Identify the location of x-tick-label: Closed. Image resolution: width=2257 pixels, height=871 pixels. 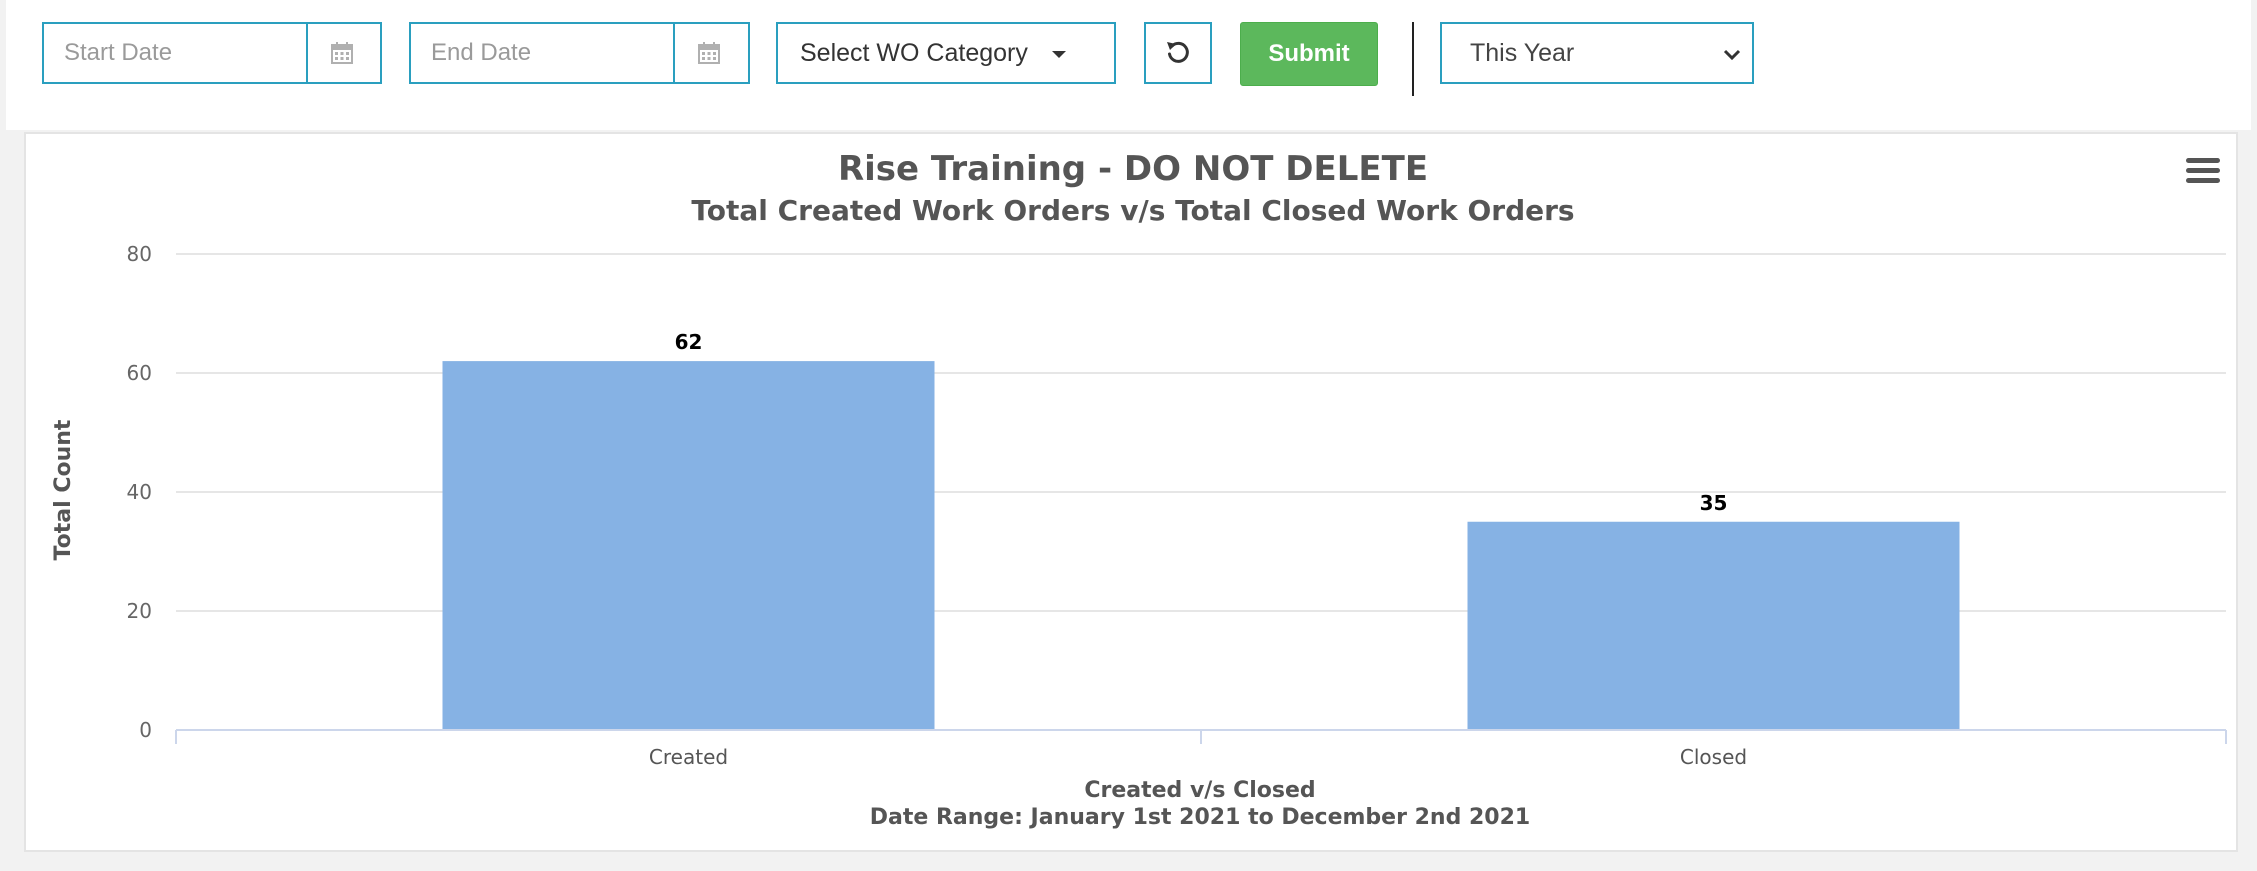
(1713, 757).